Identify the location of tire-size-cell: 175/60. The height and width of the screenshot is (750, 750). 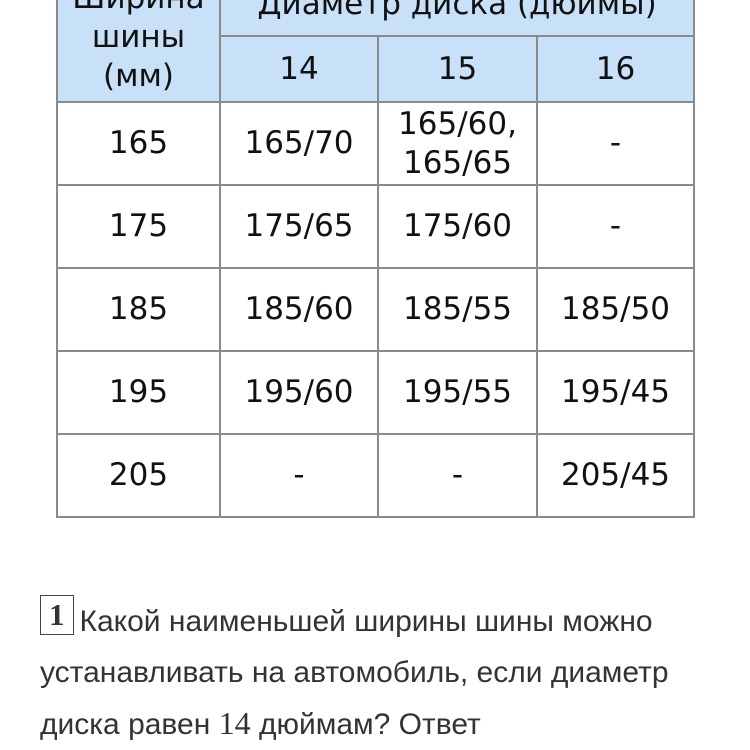
(457, 226).